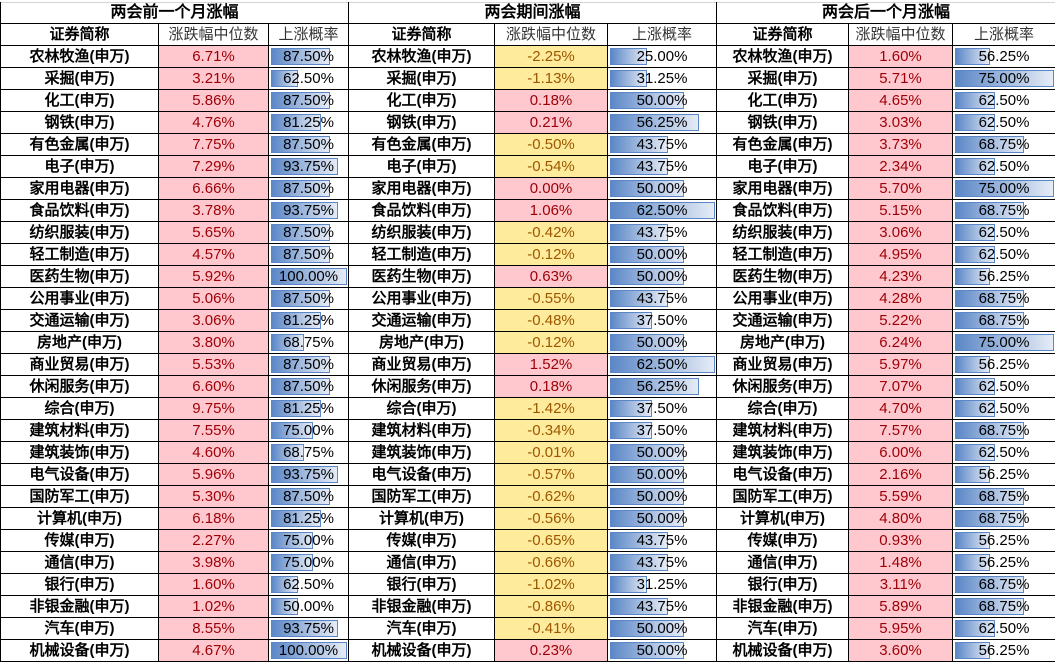 The width and height of the screenshot is (1055, 668). What do you see at coordinates (308, 210) in the screenshot?
I see `rise-probability-cell: 93.75%` at bounding box center [308, 210].